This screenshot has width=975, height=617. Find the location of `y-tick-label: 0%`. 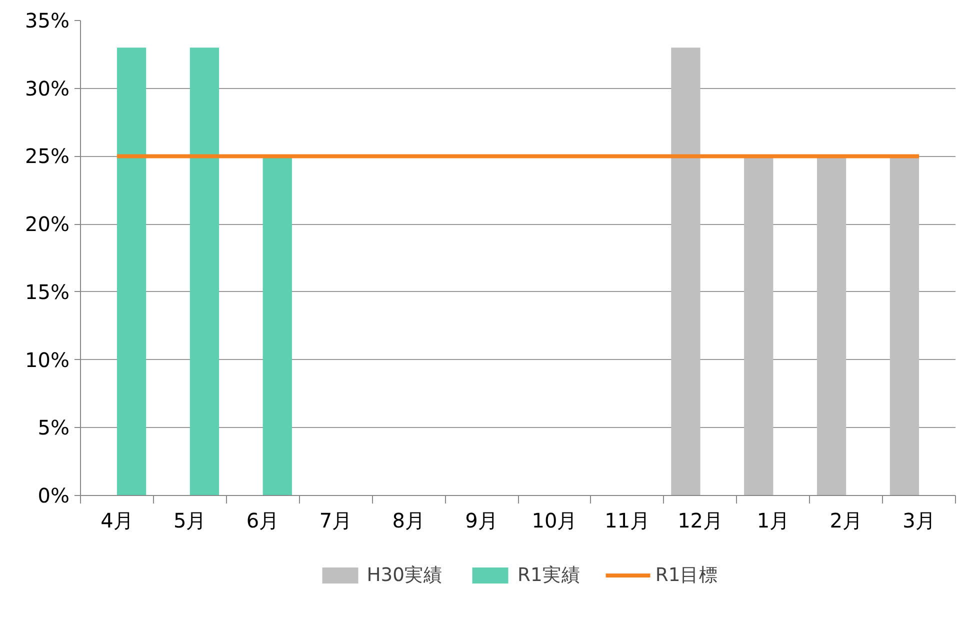

y-tick-label: 0% is located at coordinates (54, 496).